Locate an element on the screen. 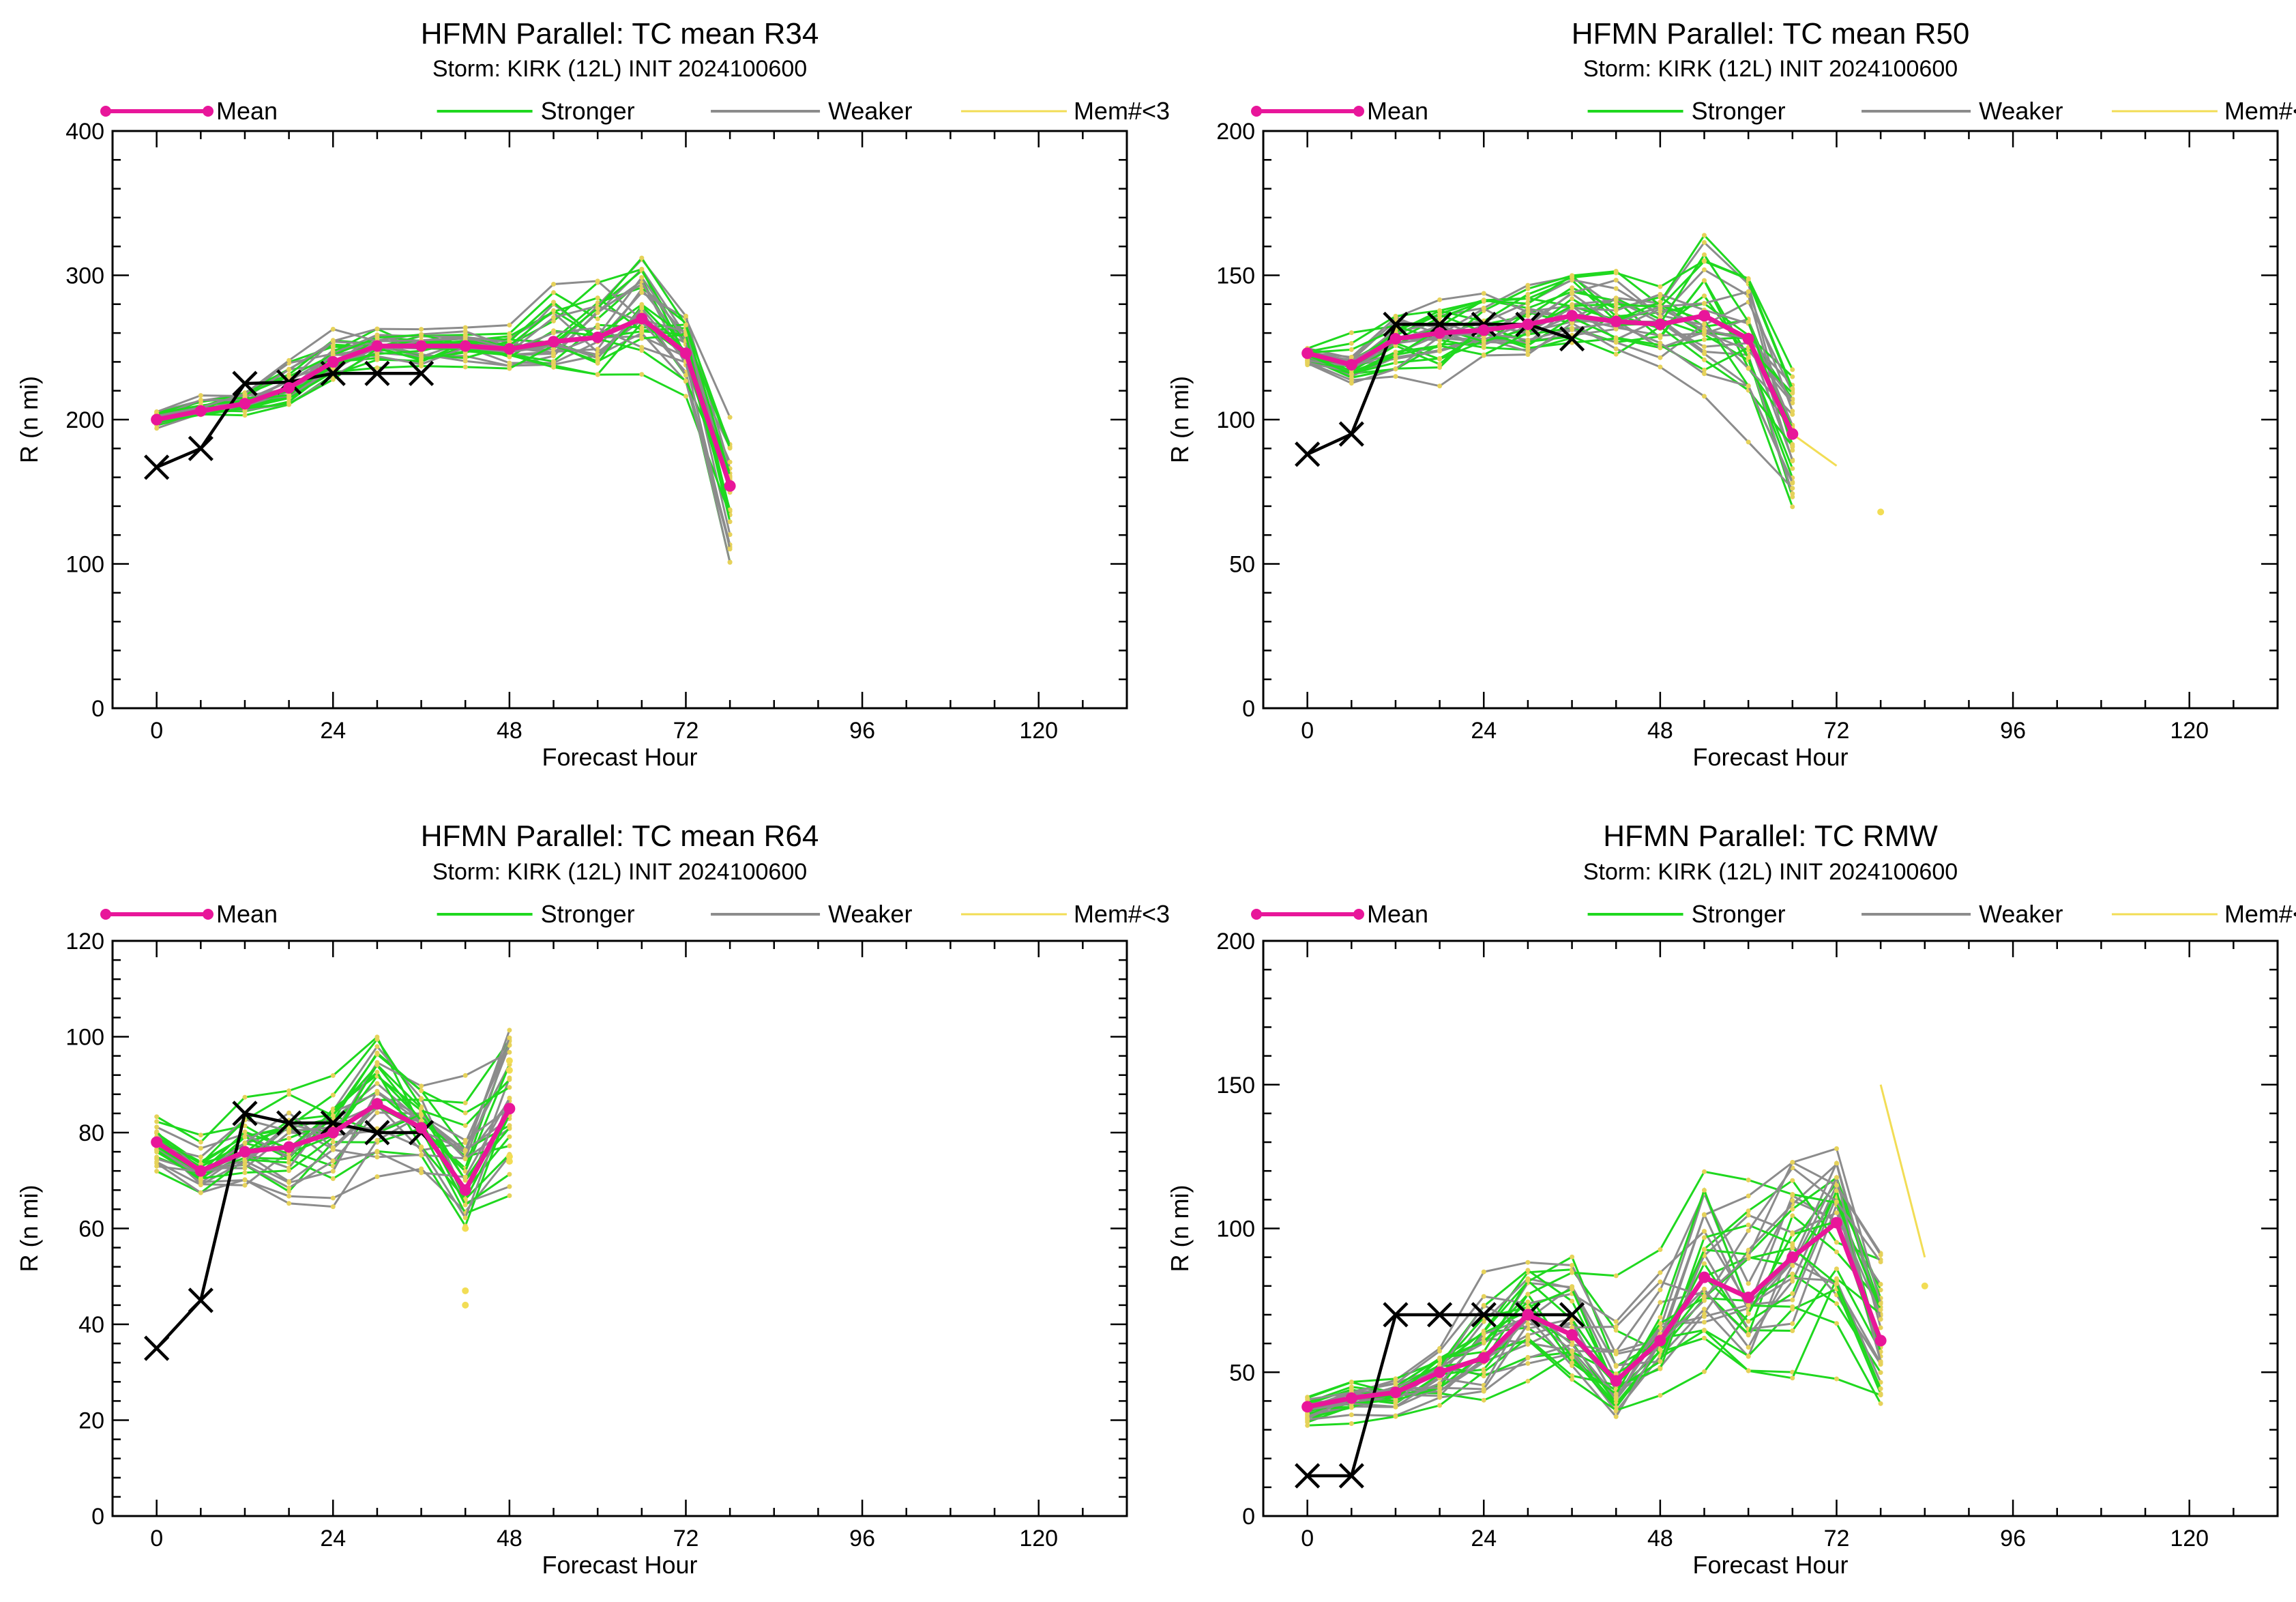 The width and height of the screenshot is (2296, 1602). x-tick-label: 24 is located at coordinates (333, 731).